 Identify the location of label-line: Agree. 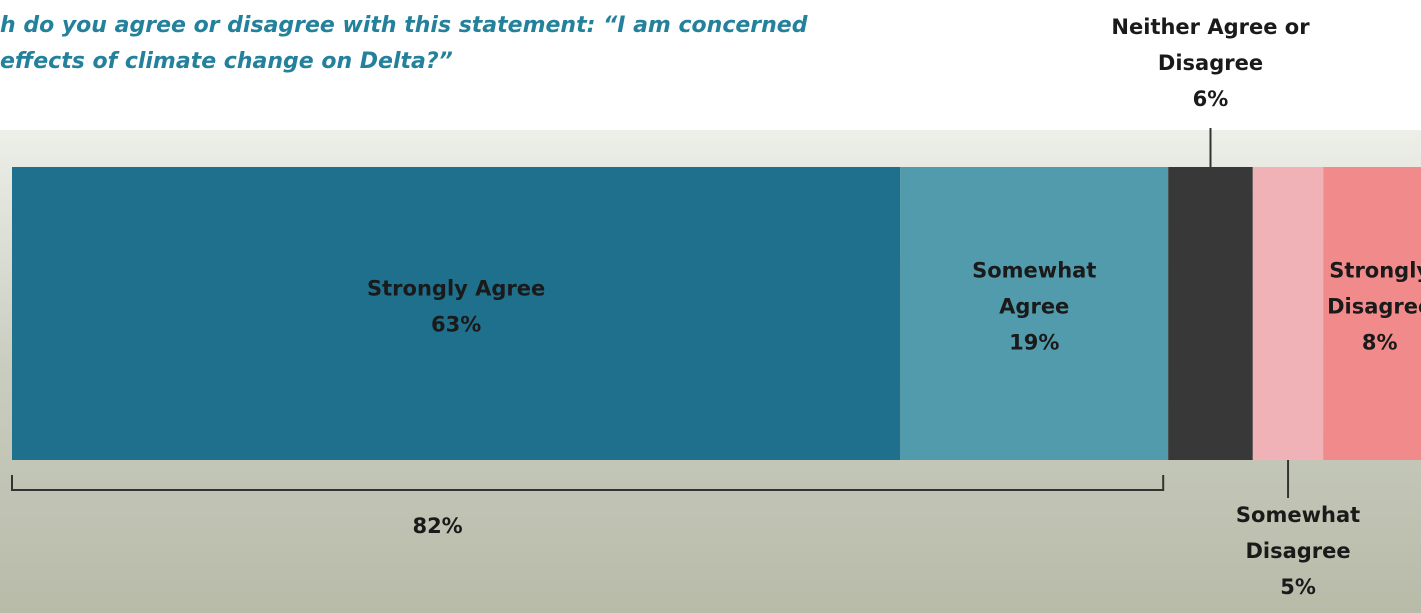
(1034, 307).